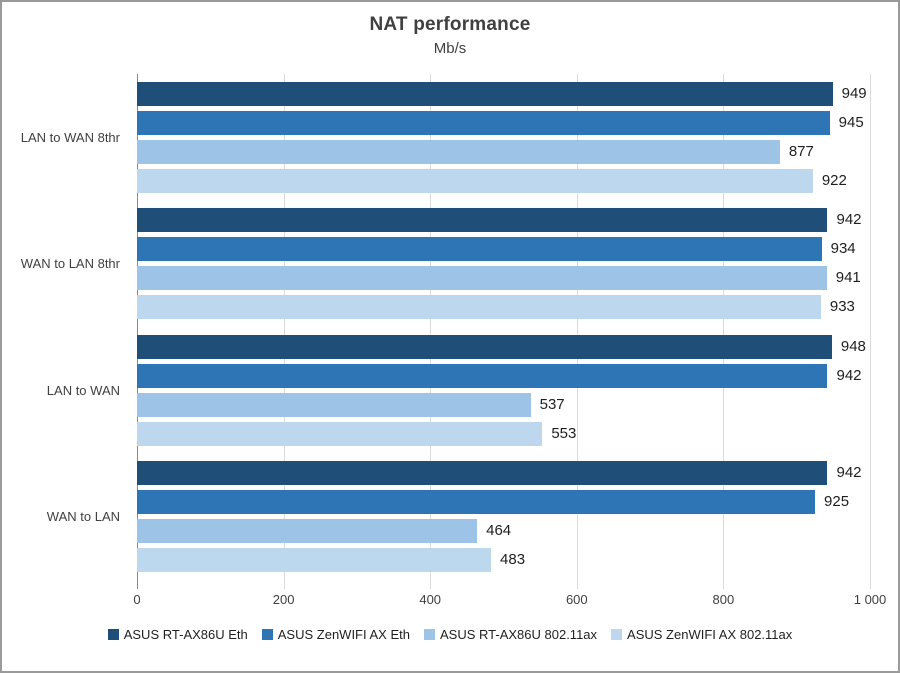  Describe the element at coordinates (137, 599) in the screenshot. I see `x-tick-label: 0` at that location.